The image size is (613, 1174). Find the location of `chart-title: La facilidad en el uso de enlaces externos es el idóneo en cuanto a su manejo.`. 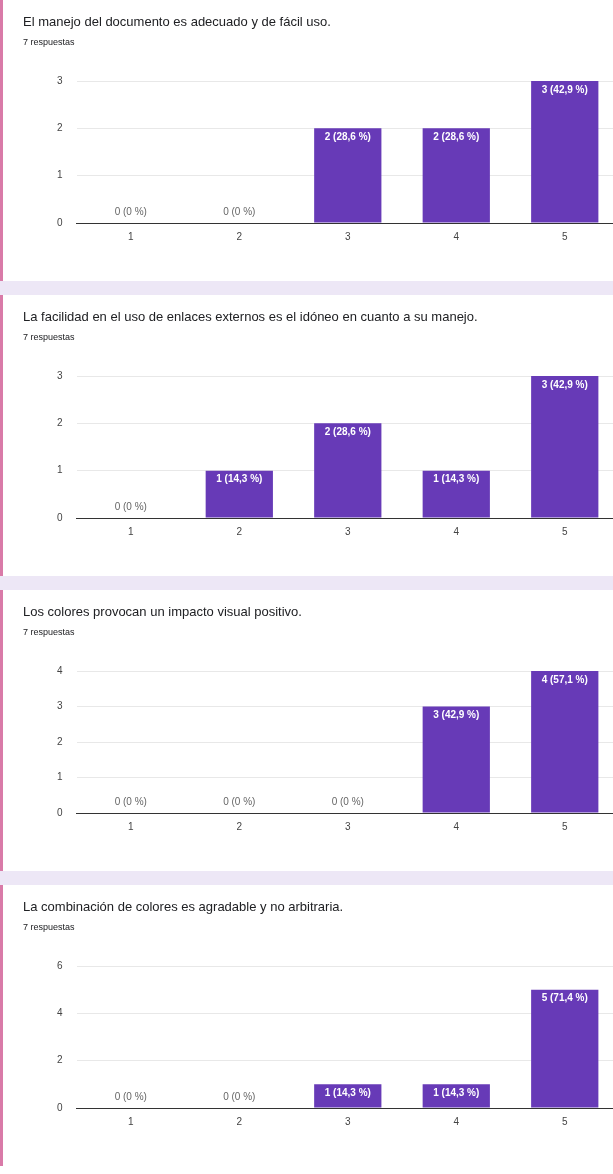

chart-title: La facilidad en el uso de enlaces externos es el idóneo en cuanto a su manejo. is located at coordinates (251, 316).